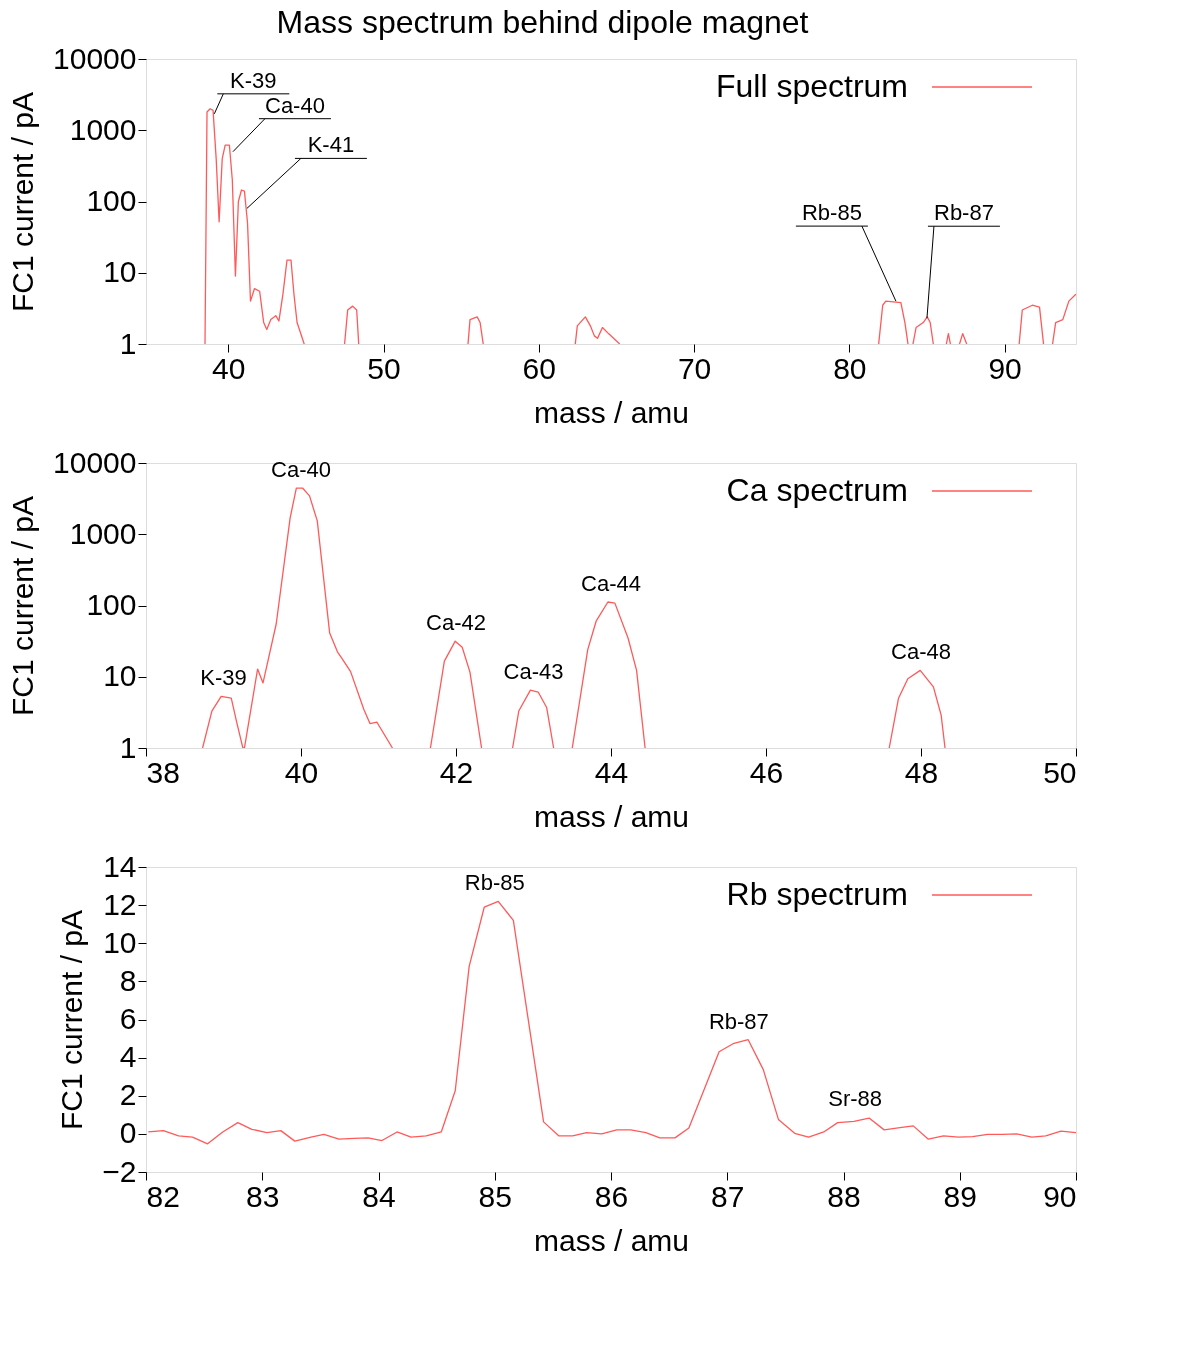  Describe the element at coordinates (811, 86) in the screenshot. I see `legend-label: Full spectrum` at that location.